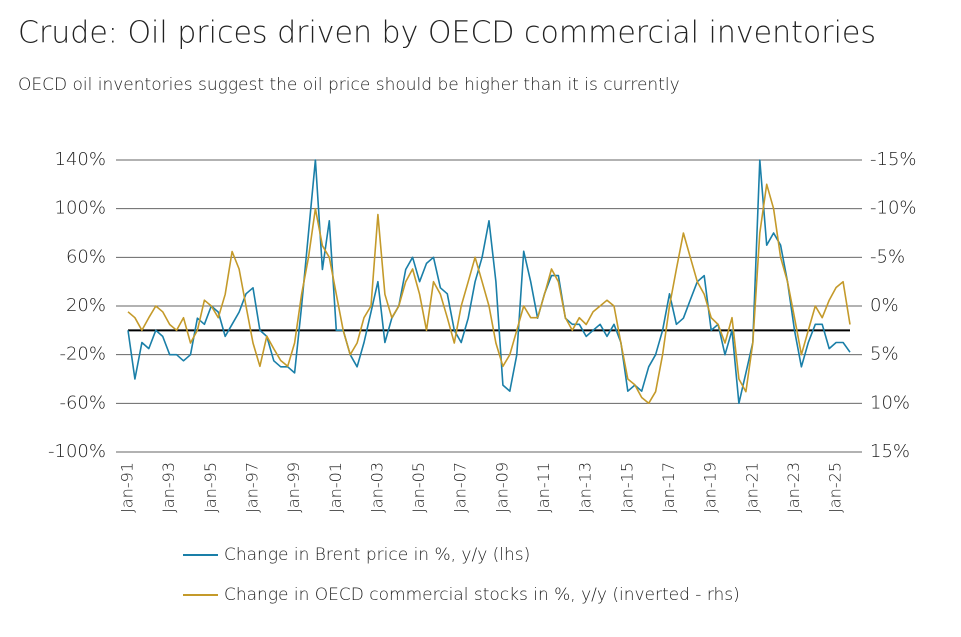 This screenshot has height=637, width=961. I want to click on x-tick-label: Jan-11, so click(543, 487).